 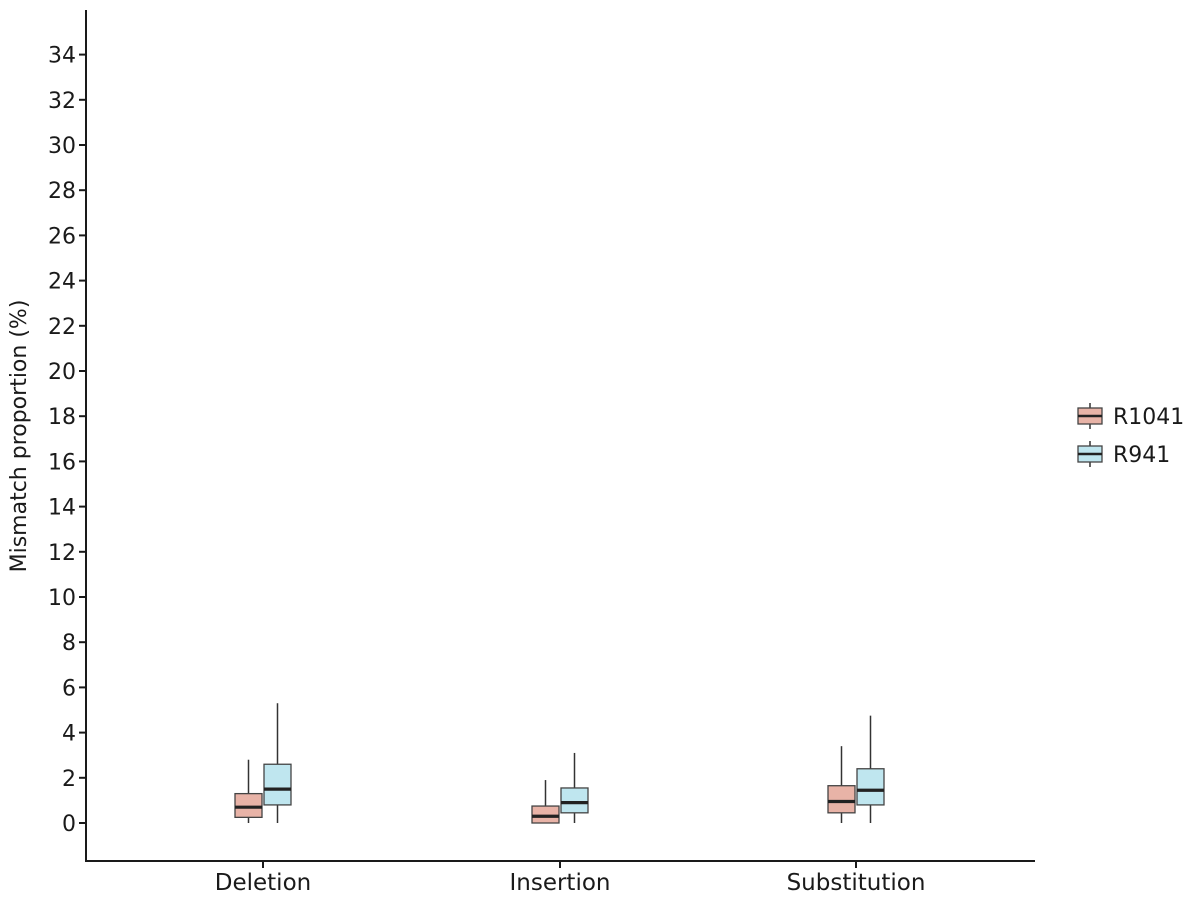 I want to click on legend-label: R941, so click(x=1141, y=455).